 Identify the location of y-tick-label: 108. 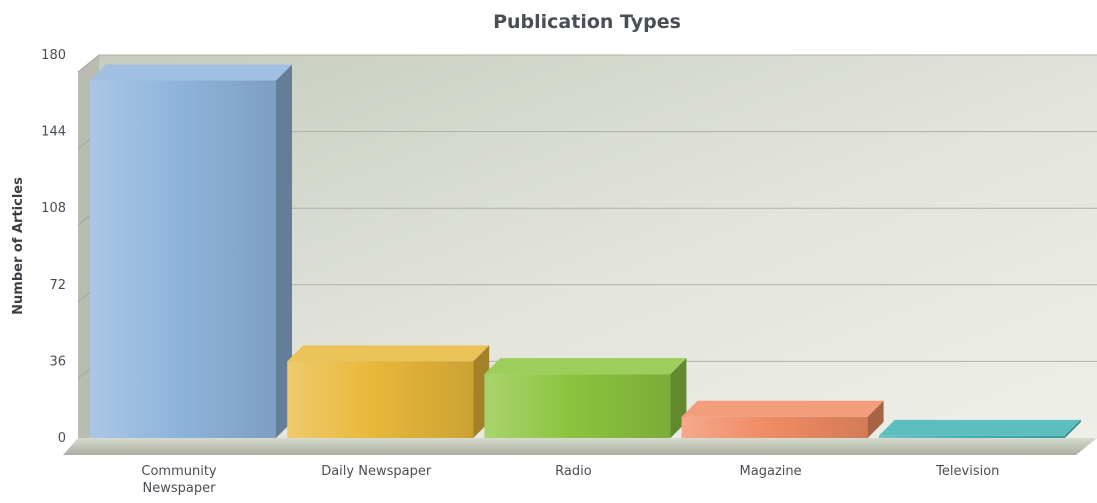
(53, 208).